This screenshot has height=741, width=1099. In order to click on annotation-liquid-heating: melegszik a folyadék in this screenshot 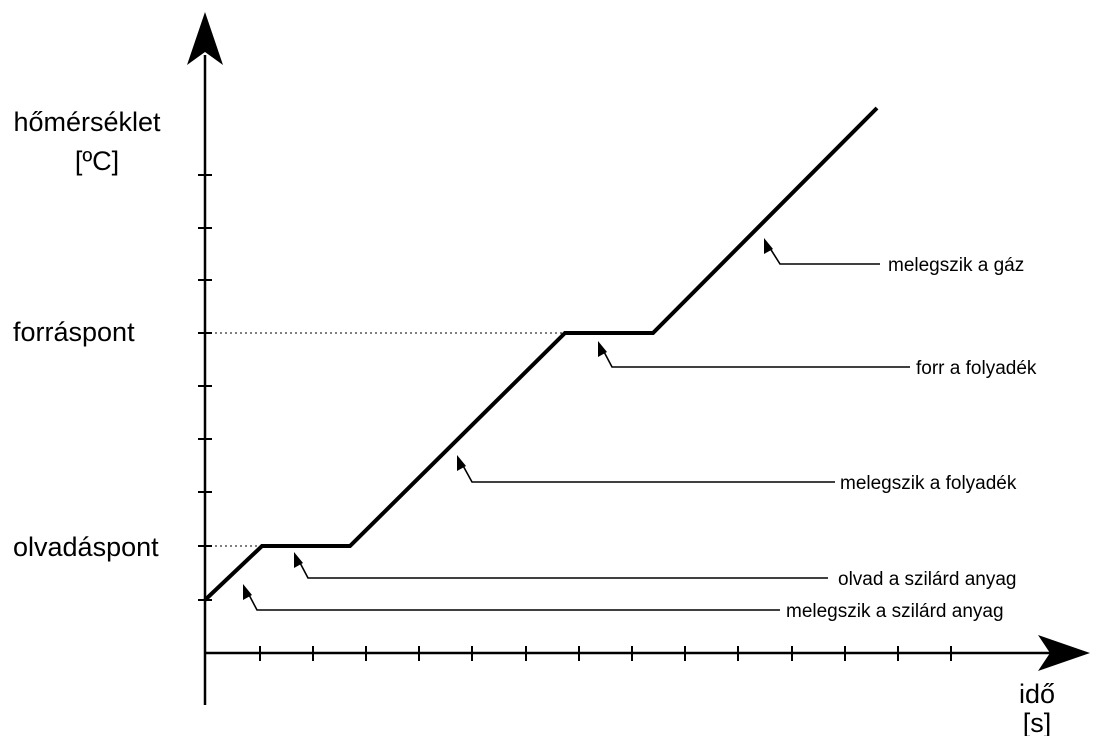, I will do `click(737, 474)`.